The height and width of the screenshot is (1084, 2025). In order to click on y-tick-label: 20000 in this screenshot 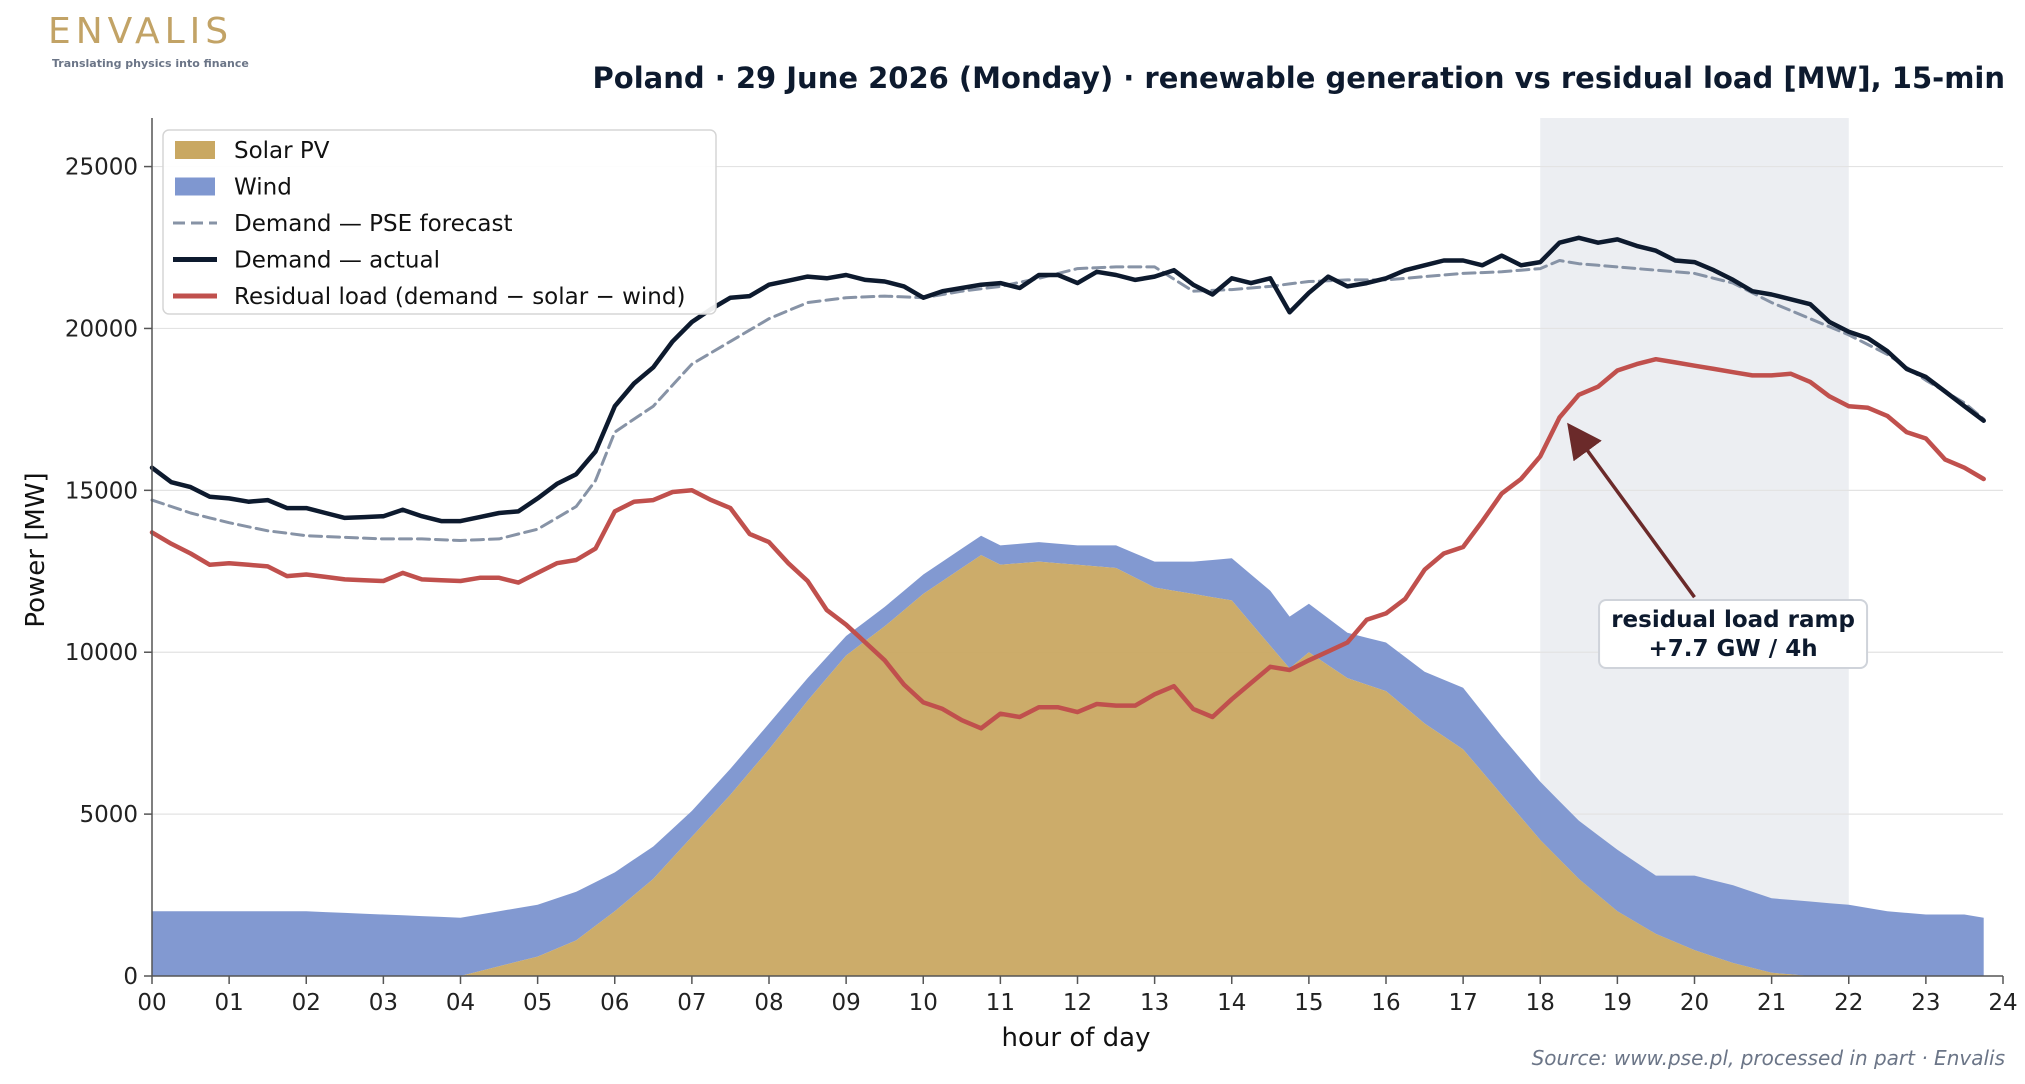, I will do `click(101, 329)`.